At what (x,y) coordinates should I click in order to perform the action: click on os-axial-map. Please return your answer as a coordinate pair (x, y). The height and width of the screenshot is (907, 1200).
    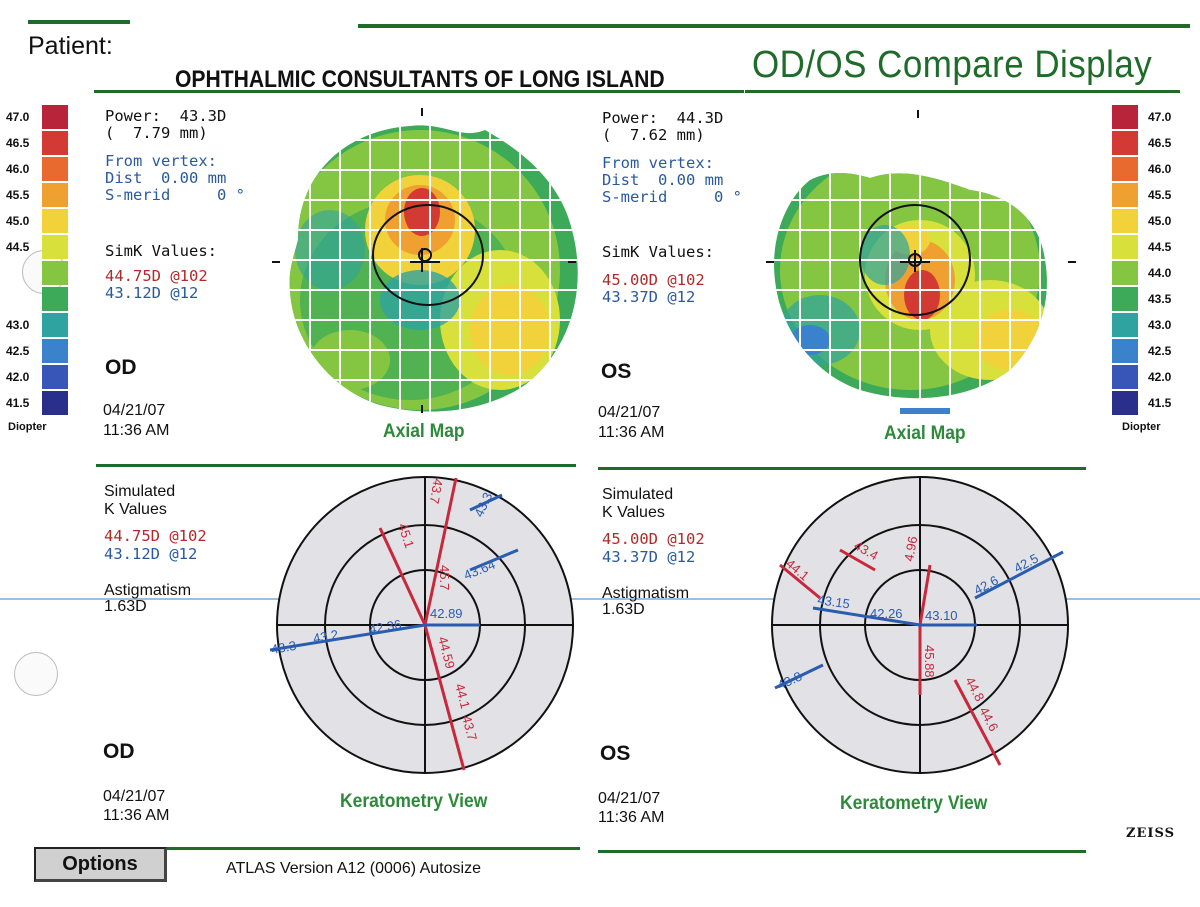
    Looking at the image, I should click on (921, 262).